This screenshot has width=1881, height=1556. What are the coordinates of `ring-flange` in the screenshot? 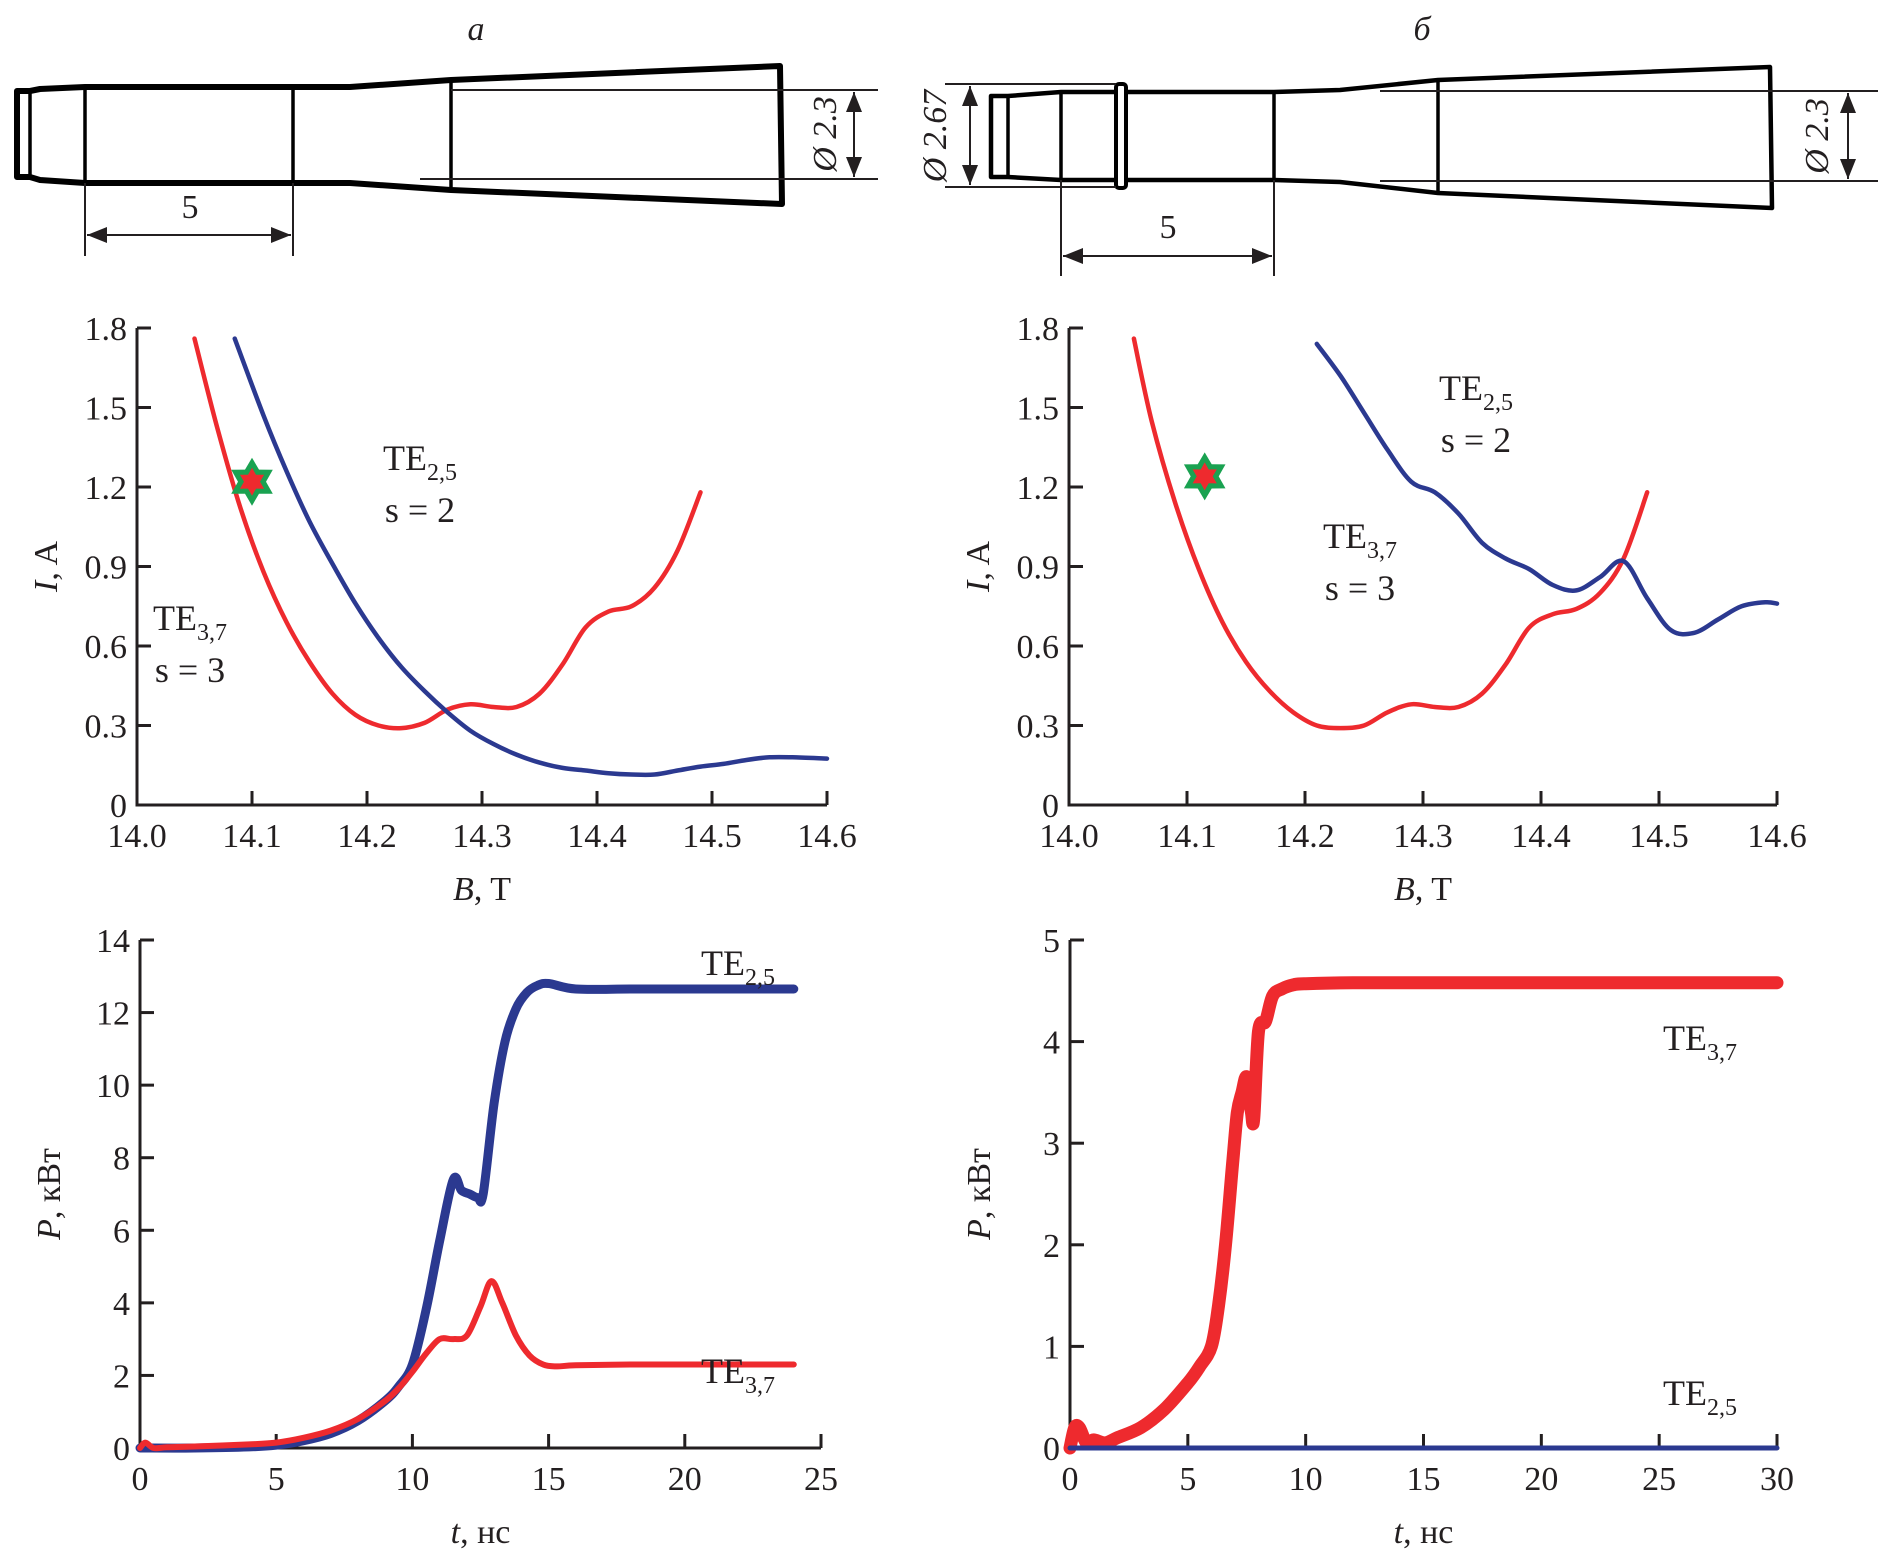 It's located at (1121, 136).